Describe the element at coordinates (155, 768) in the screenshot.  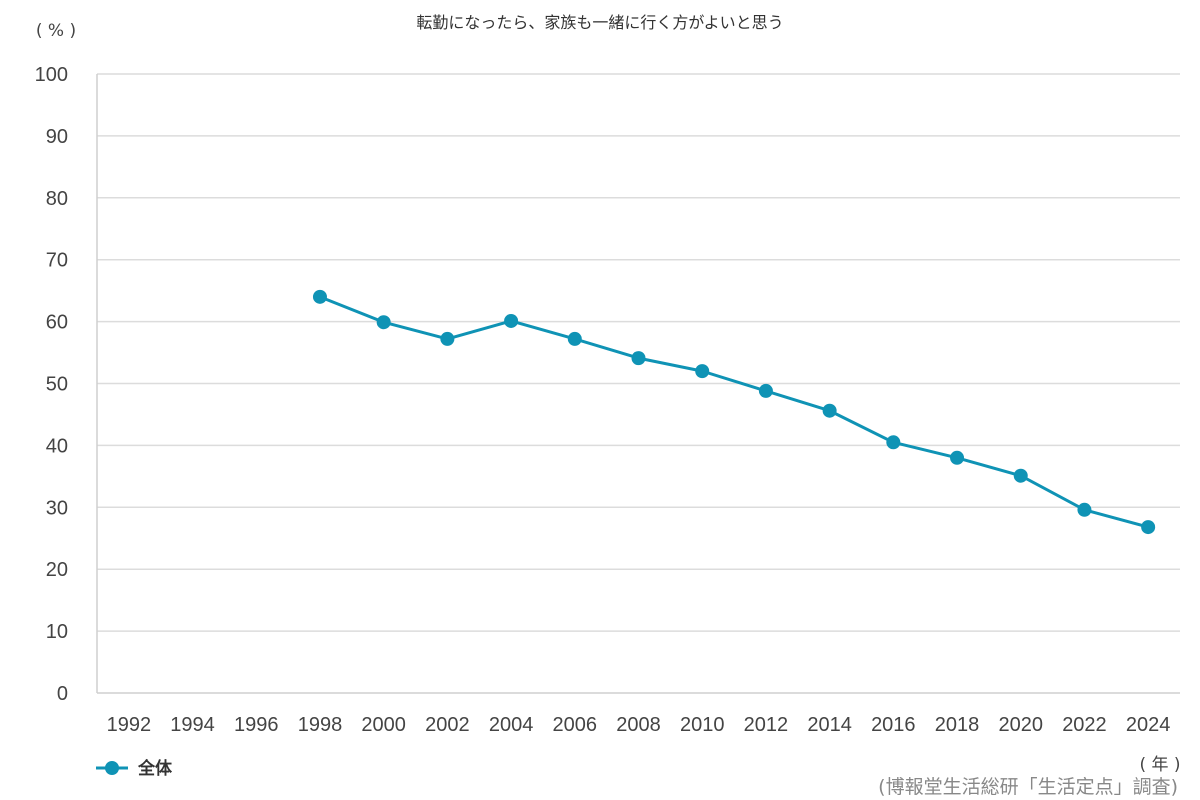
I see `legend-label: 全体` at that location.